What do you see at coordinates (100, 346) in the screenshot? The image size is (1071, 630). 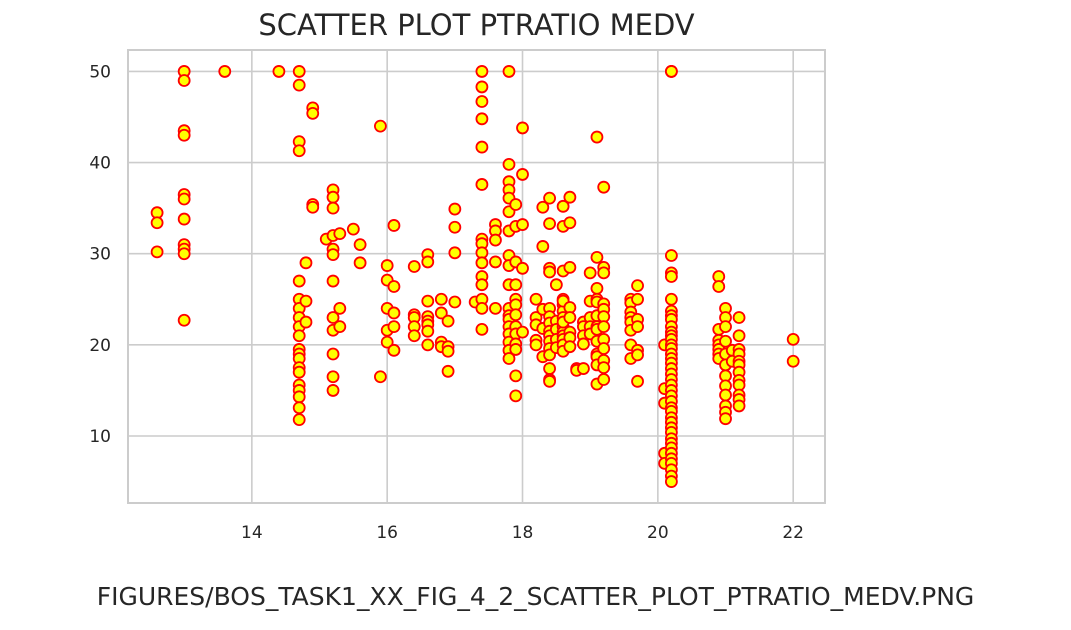 I see `y-tick-label: 20` at bounding box center [100, 346].